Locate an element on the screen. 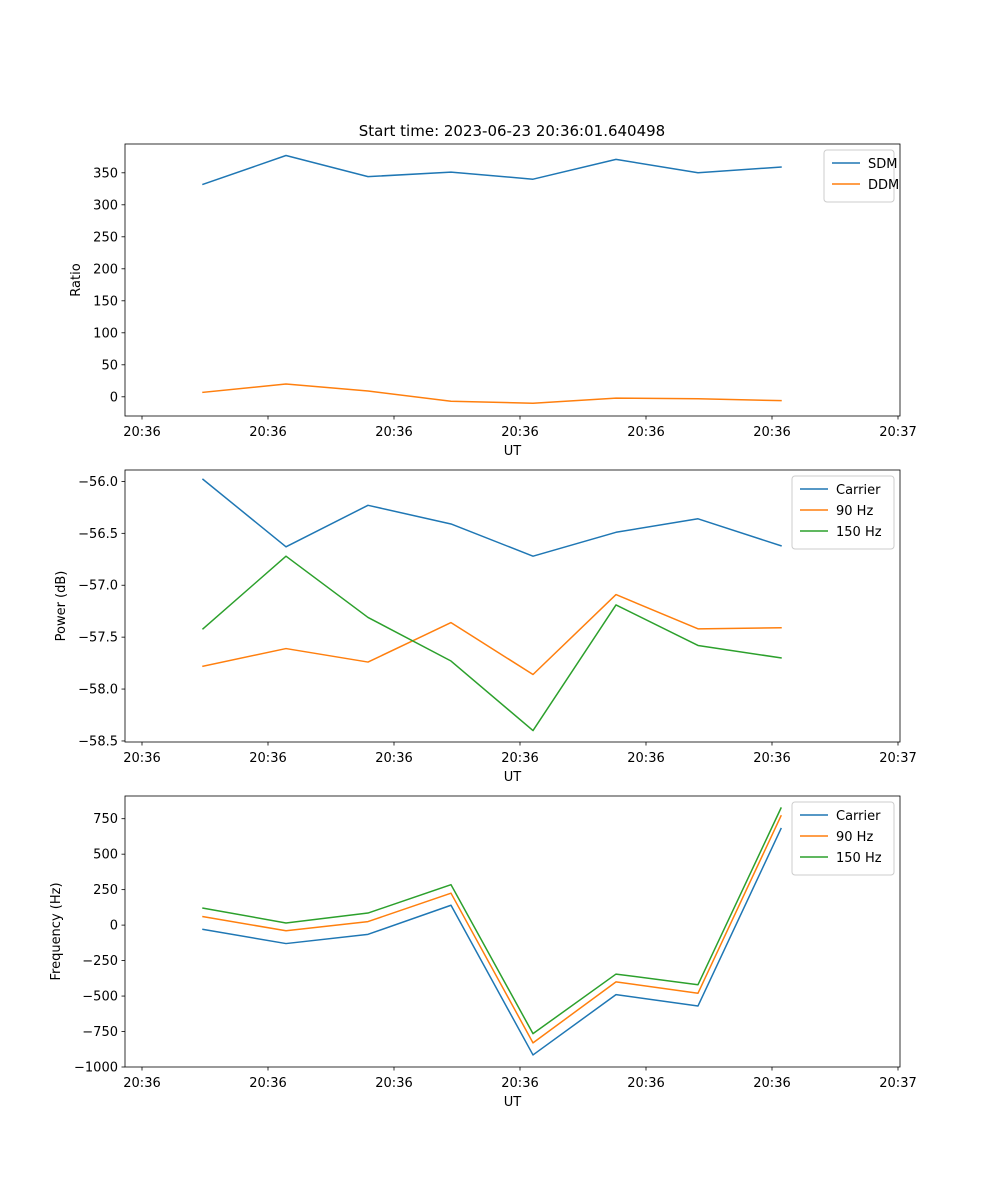  y-tick-label: 500 is located at coordinates (105, 855).